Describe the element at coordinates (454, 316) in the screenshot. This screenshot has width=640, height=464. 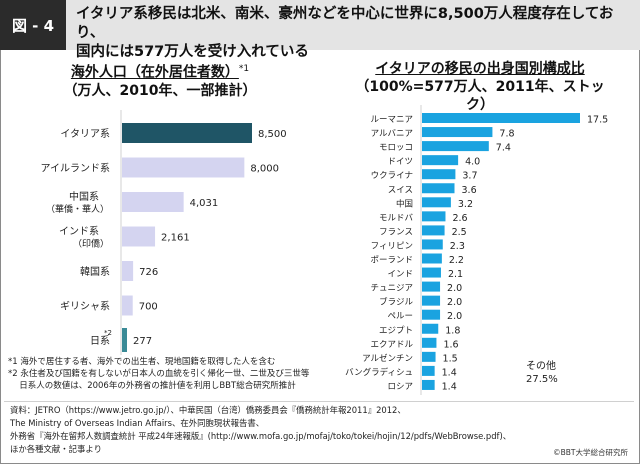
I see `right-value-label-14: 2.0` at that location.